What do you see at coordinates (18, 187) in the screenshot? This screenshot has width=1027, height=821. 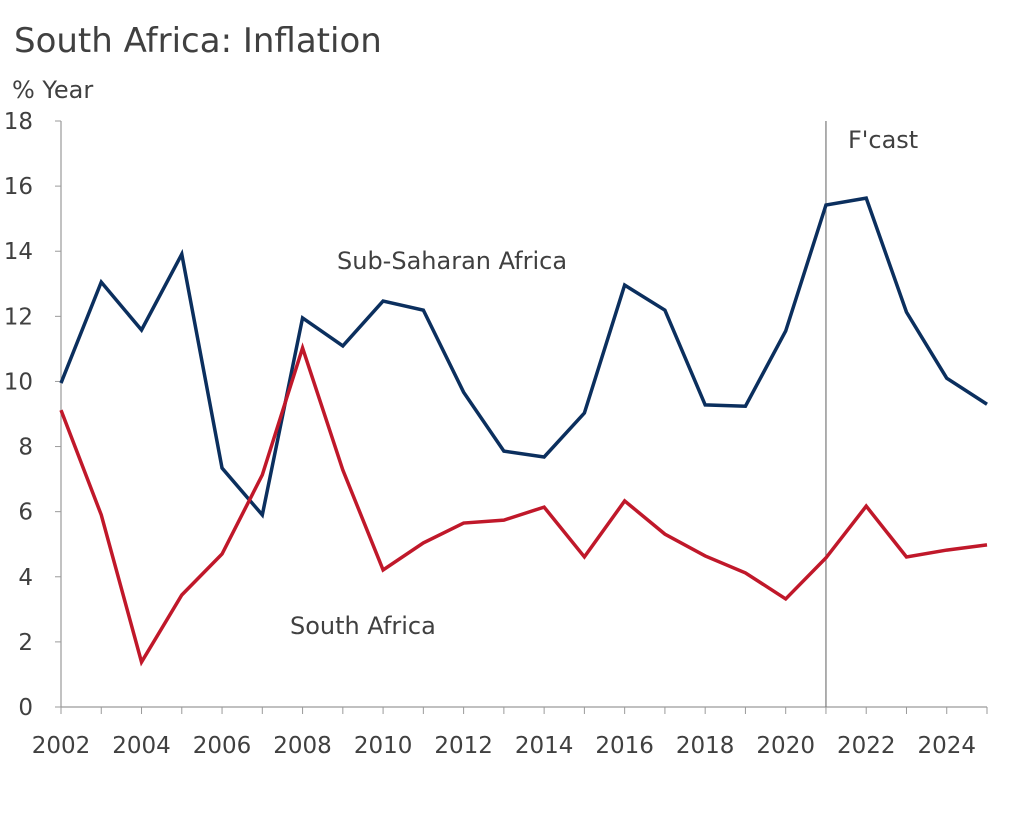 I see `y-tick-label: 16` at bounding box center [18, 187].